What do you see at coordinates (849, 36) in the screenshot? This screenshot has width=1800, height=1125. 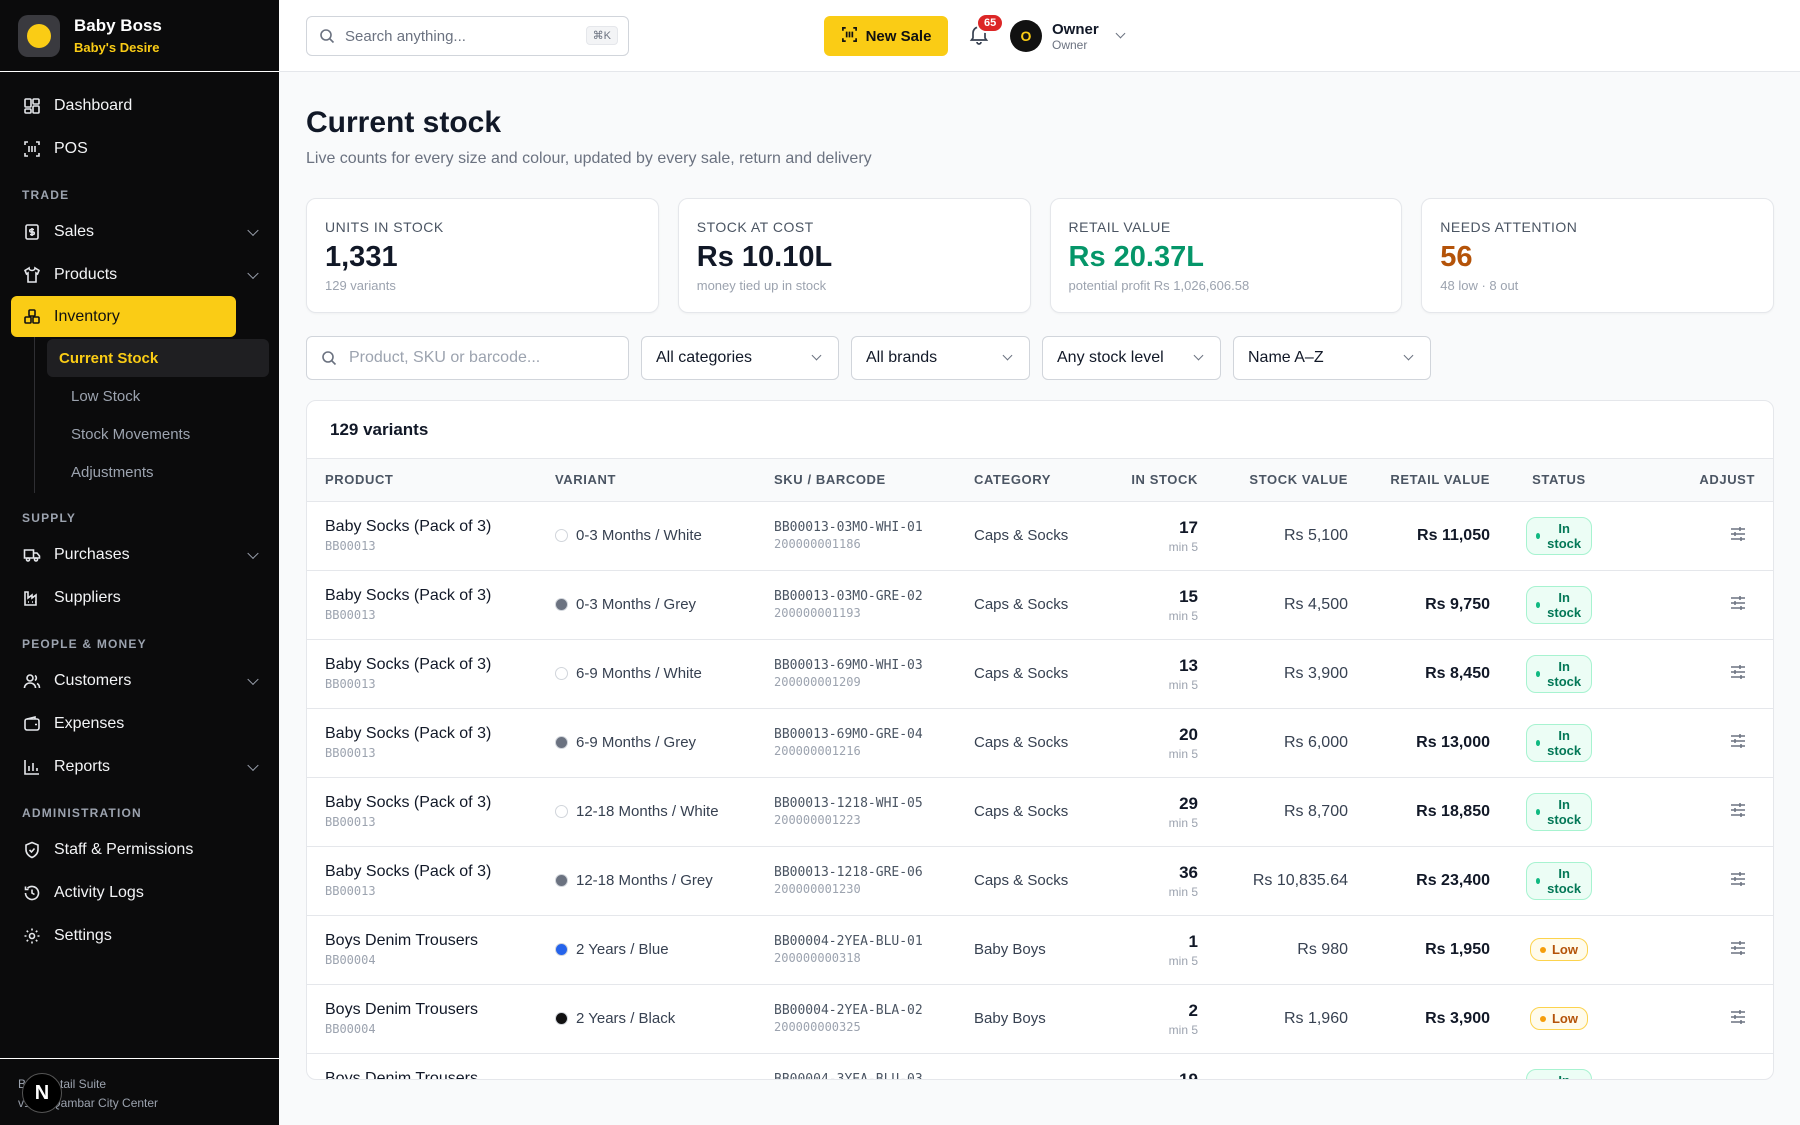 I see `barcode-scan-icon` at bounding box center [849, 36].